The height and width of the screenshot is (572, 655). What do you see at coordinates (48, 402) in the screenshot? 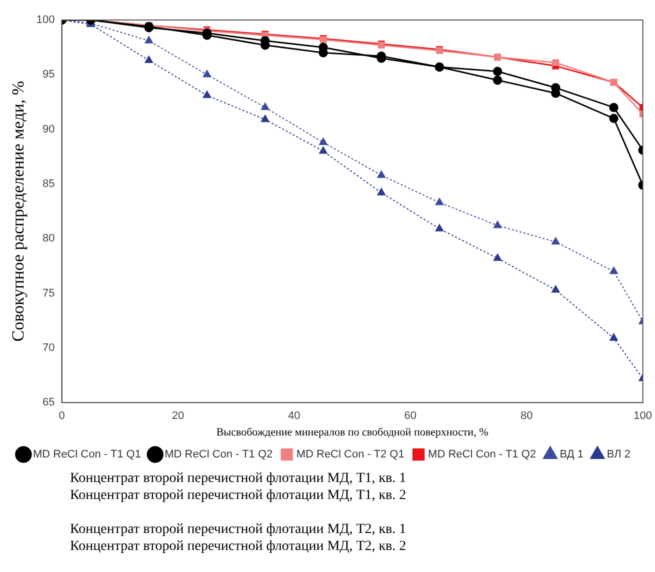
I see `y-tick-label: 65` at bounding box center [48, 402].